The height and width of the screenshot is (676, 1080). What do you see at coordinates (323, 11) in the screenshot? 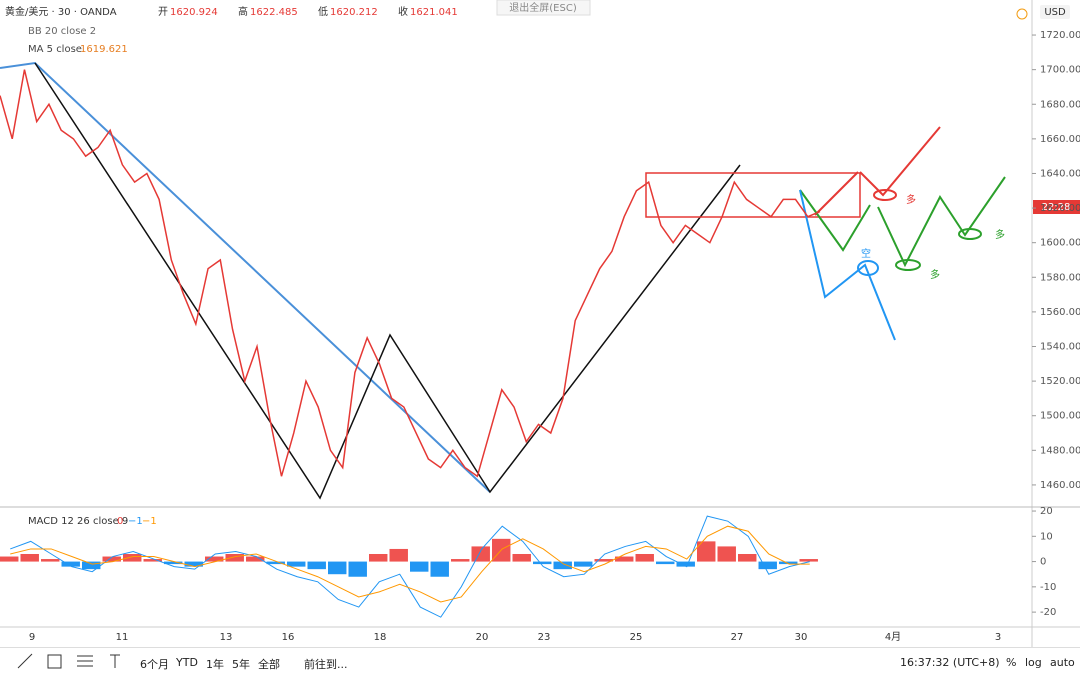
I see `ohlc-label: 低` at bounding box center [323, 11].